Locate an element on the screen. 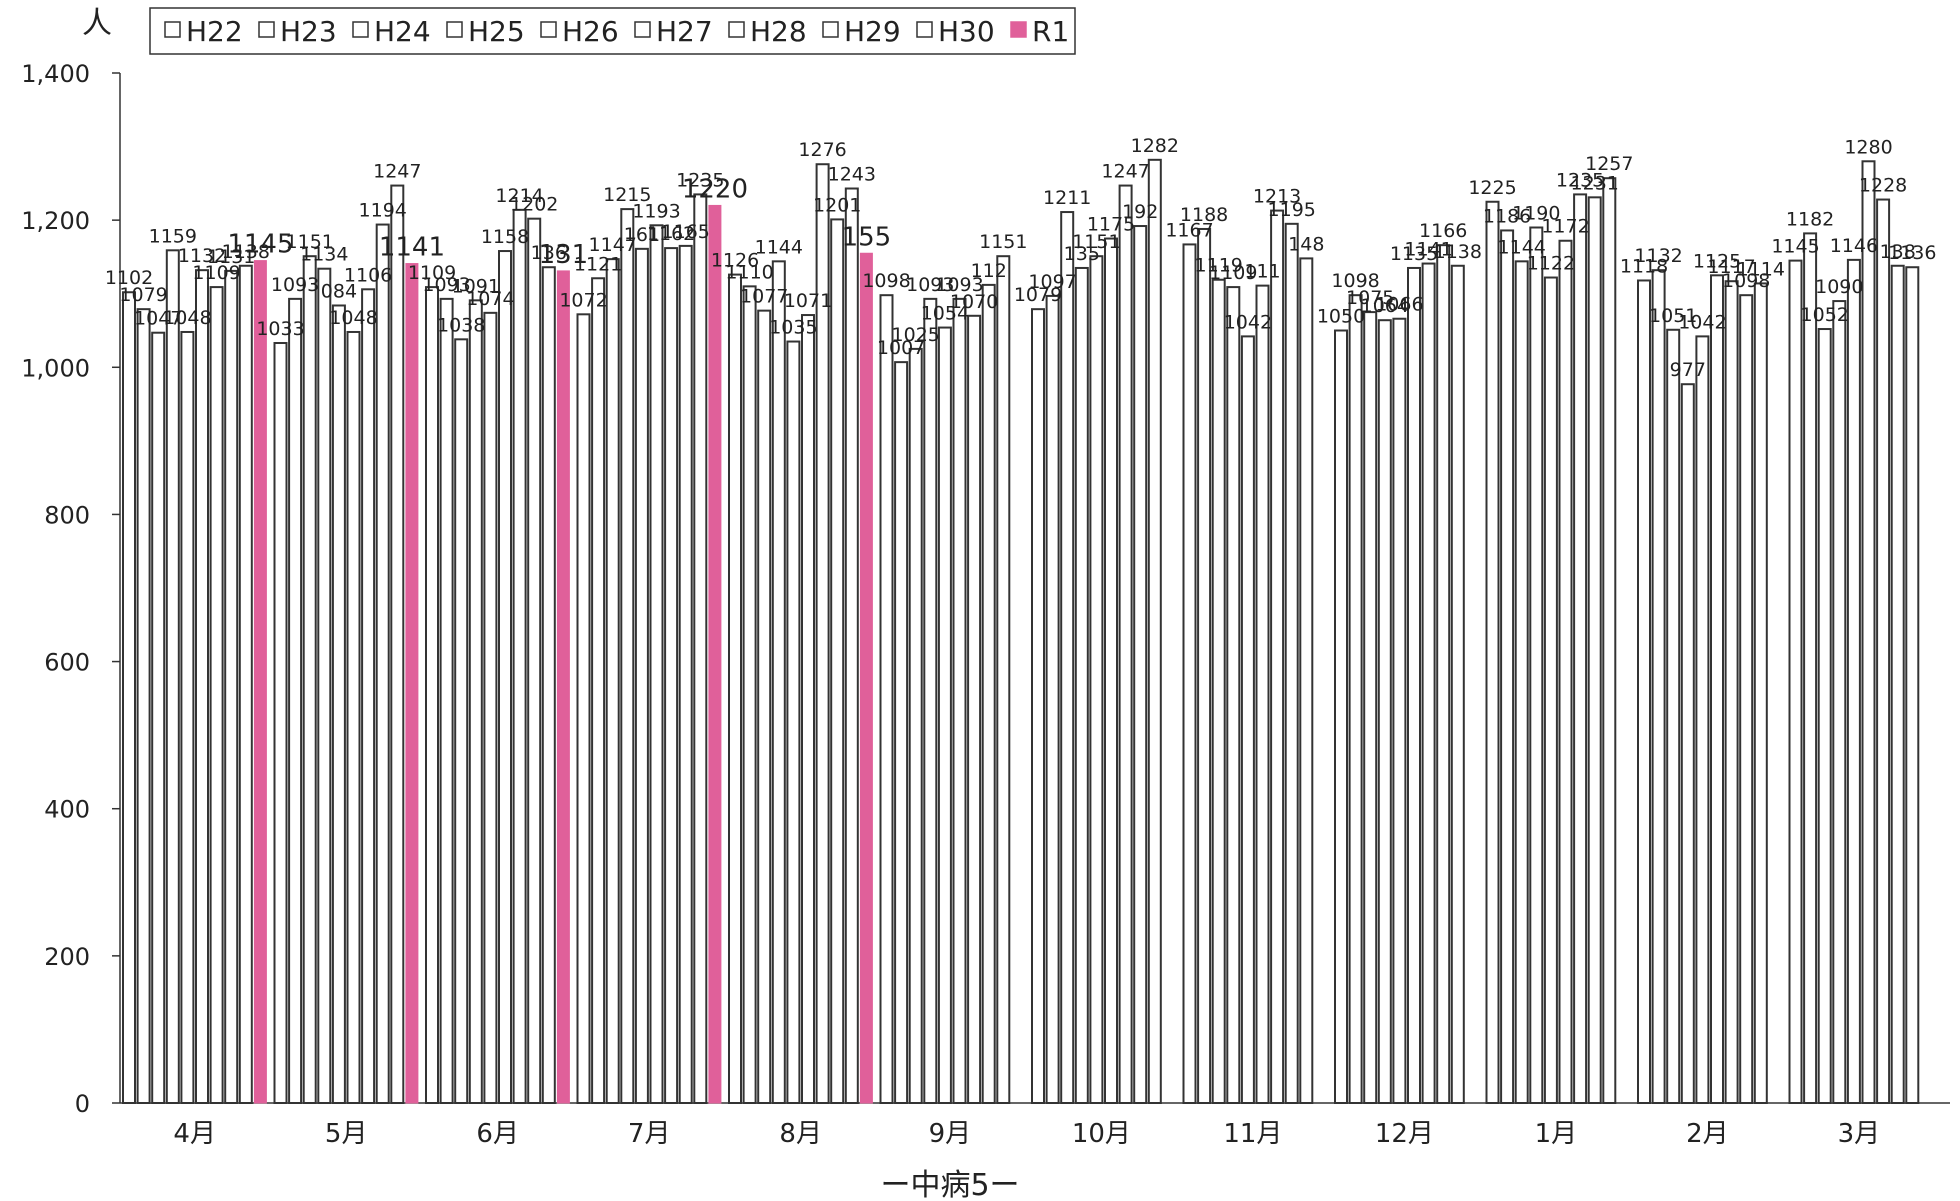  data-label: 1102 is located at coordinates (129, 278).